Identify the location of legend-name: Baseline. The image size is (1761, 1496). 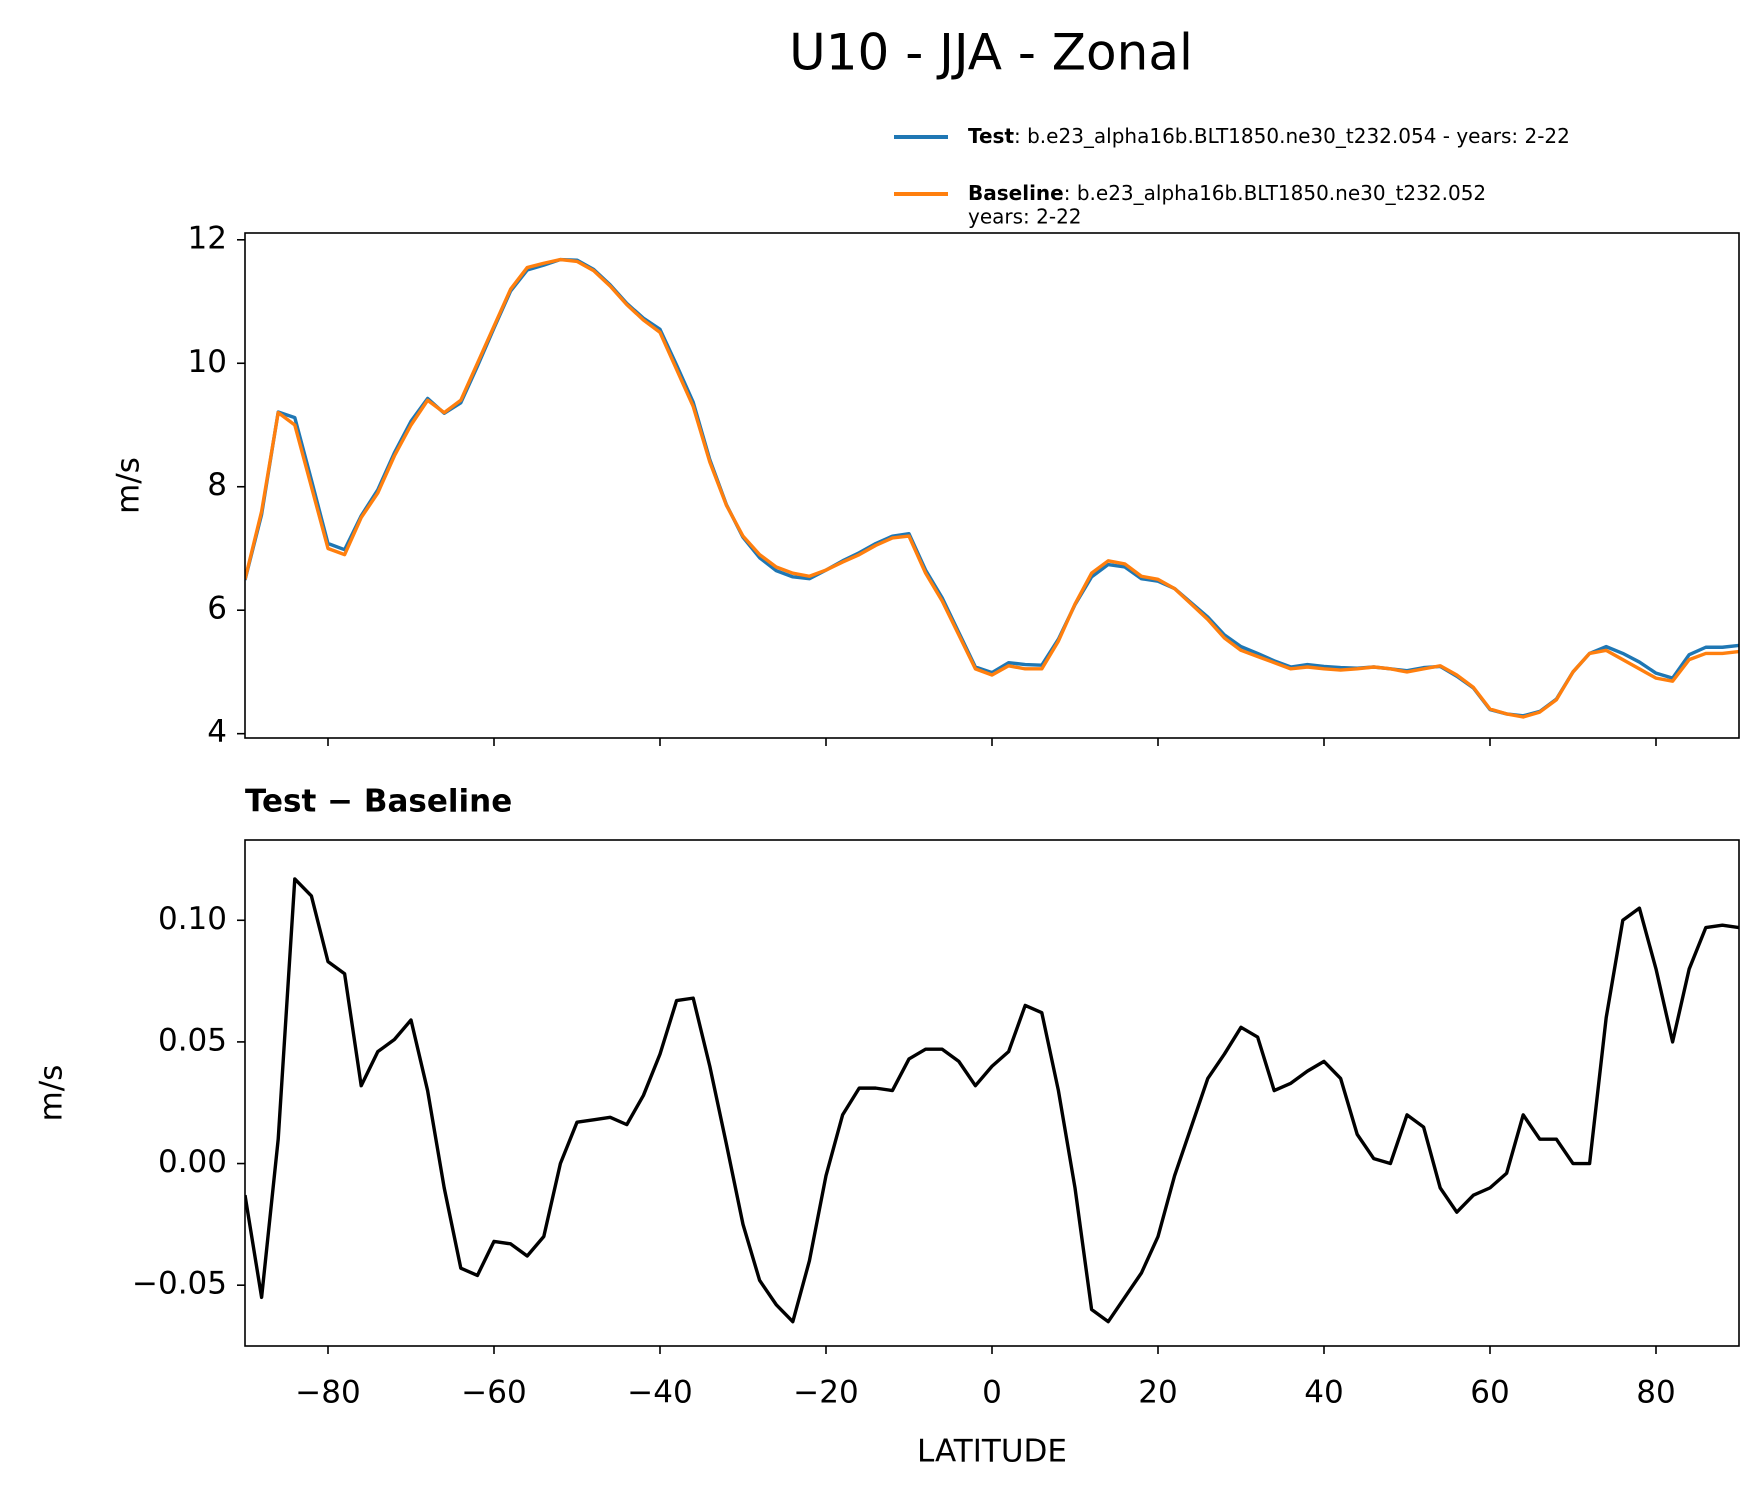
(1016, 193).